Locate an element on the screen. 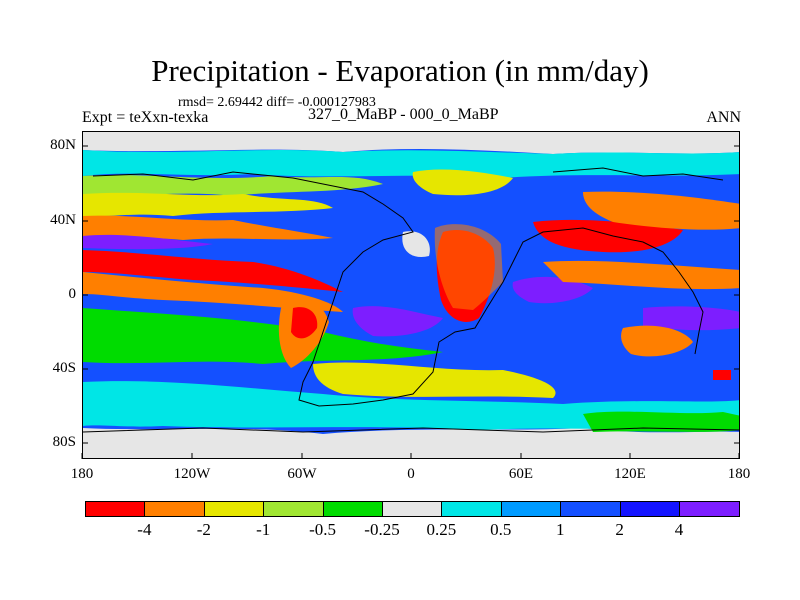 This screenshot has height=600, width=800. subtropical-orange-band is located at coordinates (208, 227).